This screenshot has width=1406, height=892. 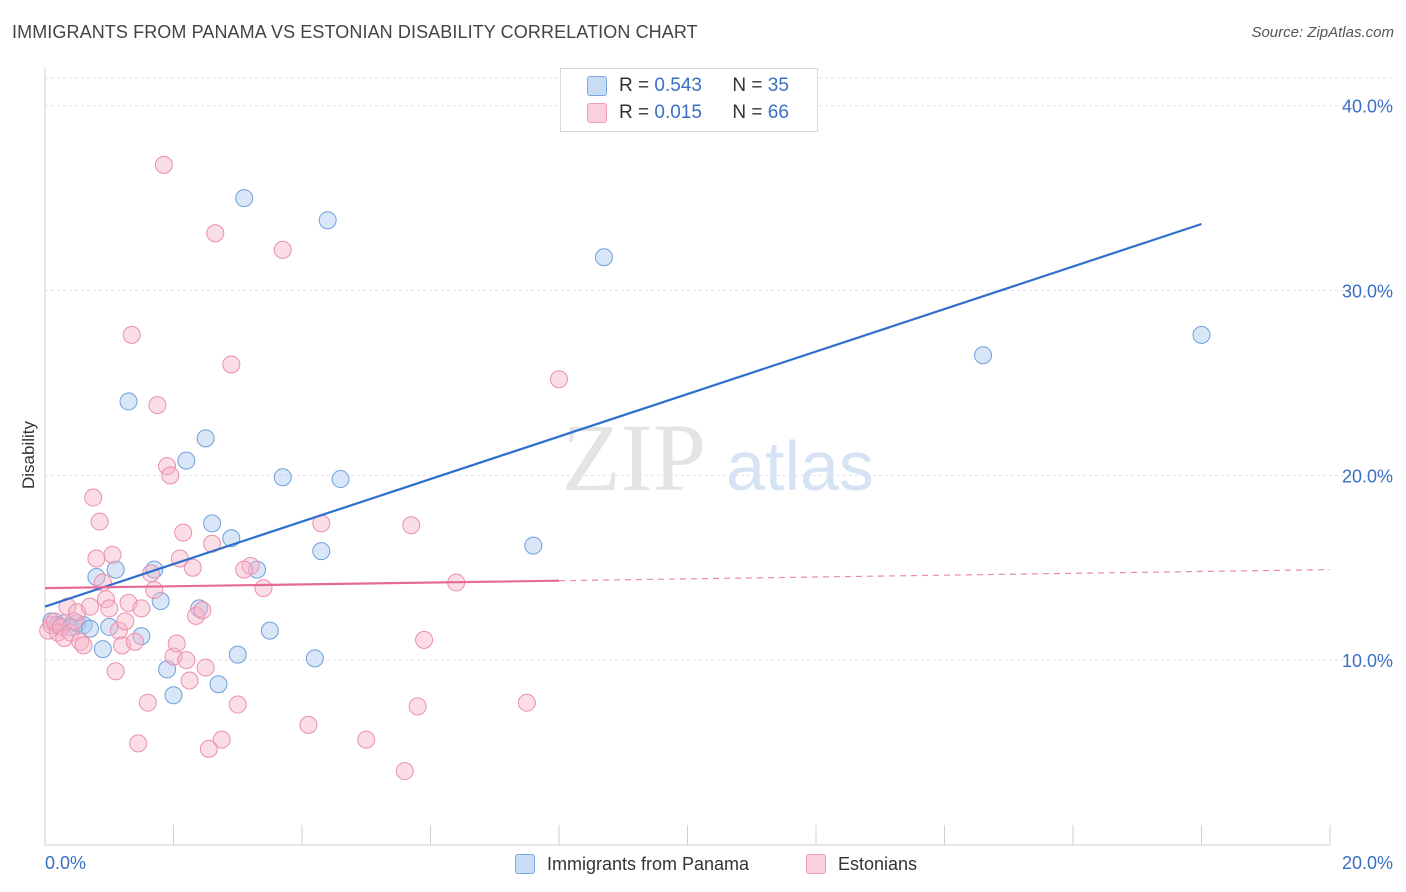 I want to click on bottom-swatch-estonians, so click(x=816, y=864).